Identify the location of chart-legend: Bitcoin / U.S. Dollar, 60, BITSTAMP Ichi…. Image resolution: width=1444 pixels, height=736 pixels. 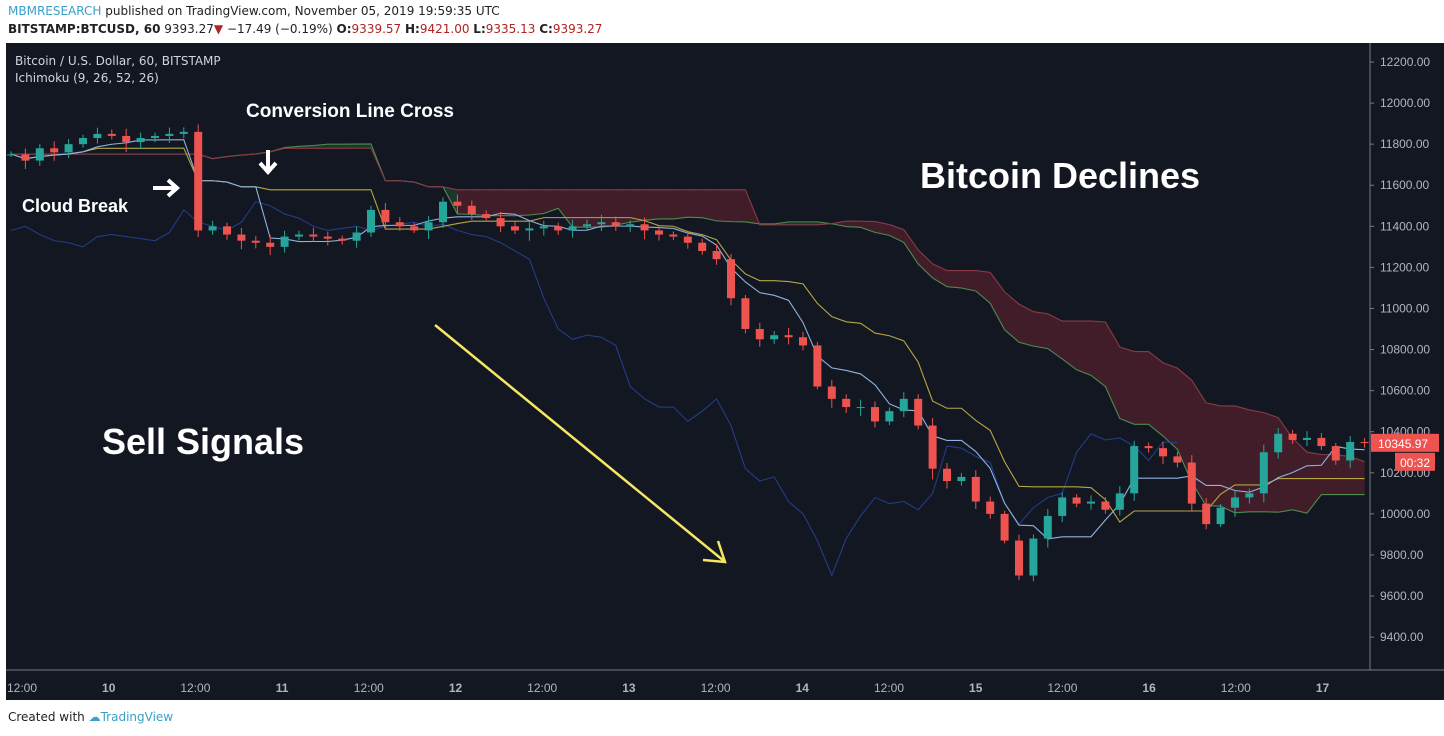
(118, 70).